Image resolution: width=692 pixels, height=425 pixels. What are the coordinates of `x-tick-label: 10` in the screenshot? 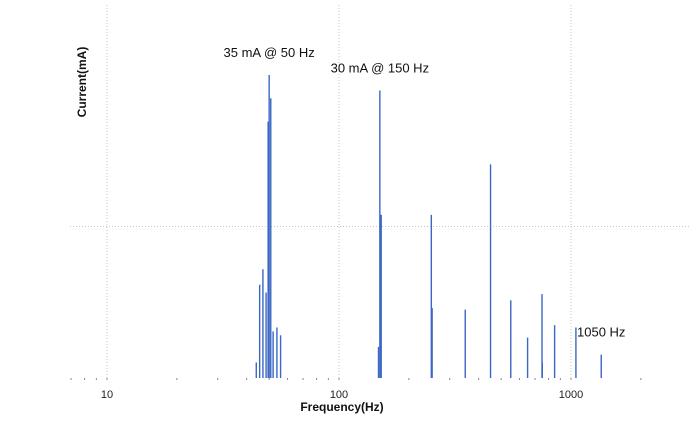 It's located at (107, 395).